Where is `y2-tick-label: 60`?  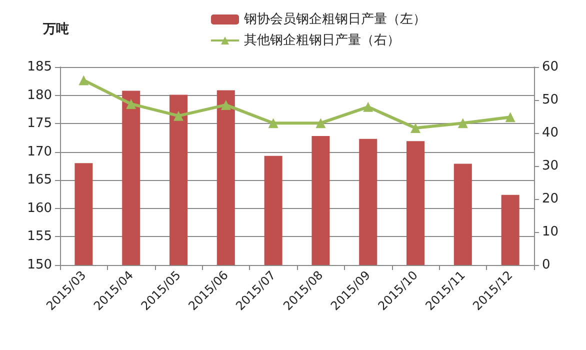 y2-tick-label: 60 is located at coordinates (550, 67).